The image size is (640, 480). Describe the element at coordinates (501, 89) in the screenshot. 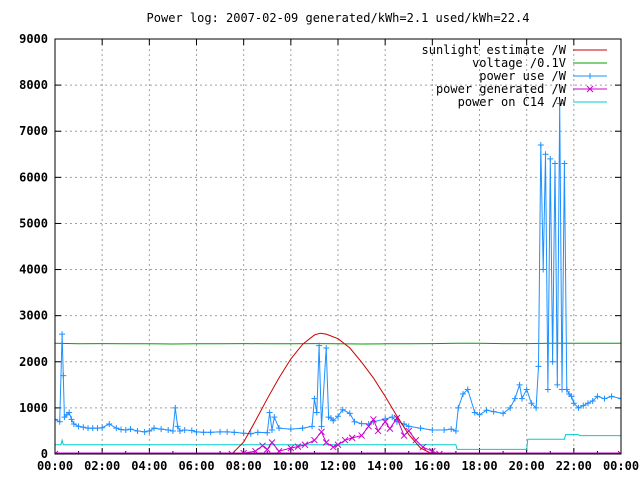

I see `legend-label: power generated /W` at that location.